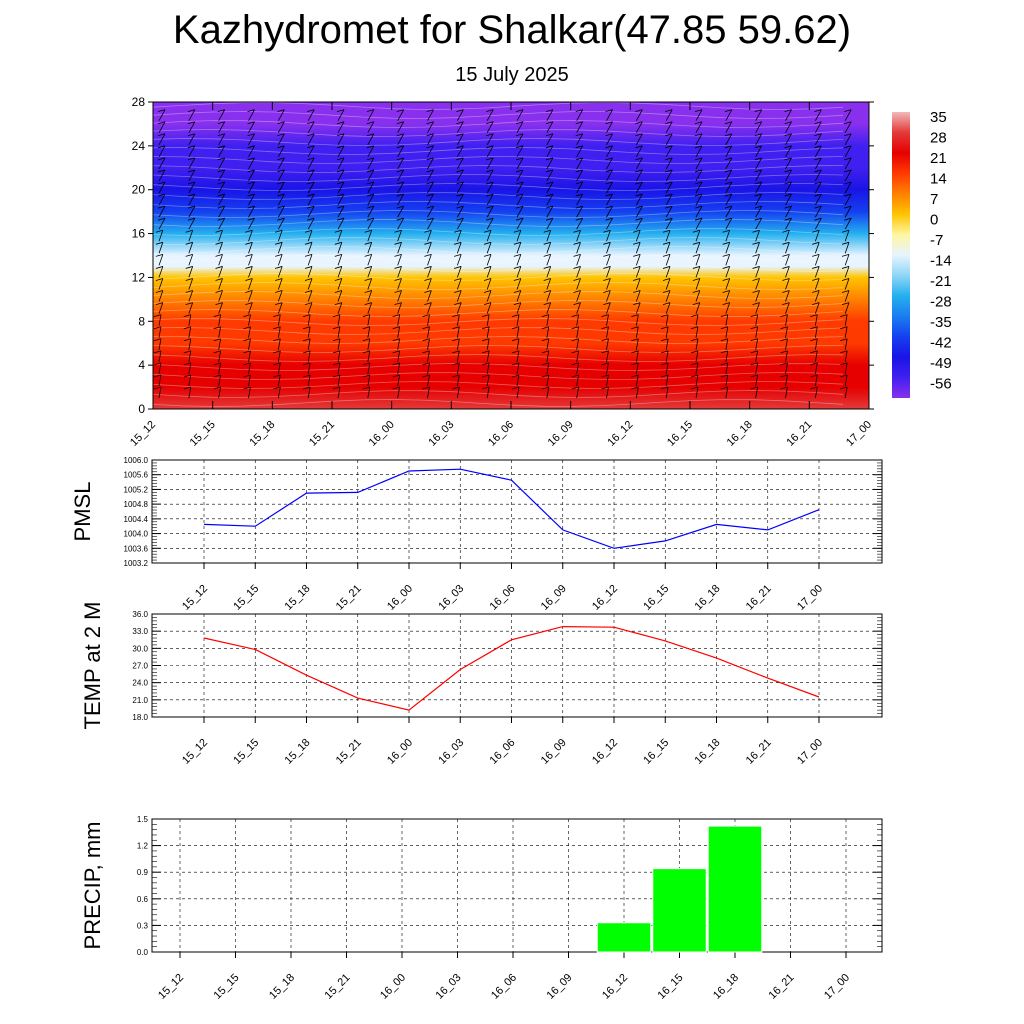 The height and width of the screenshot is (1024, 1024). Describe the element at coordinates (511, 668) in the screenshot. I see `series-line` at that location.